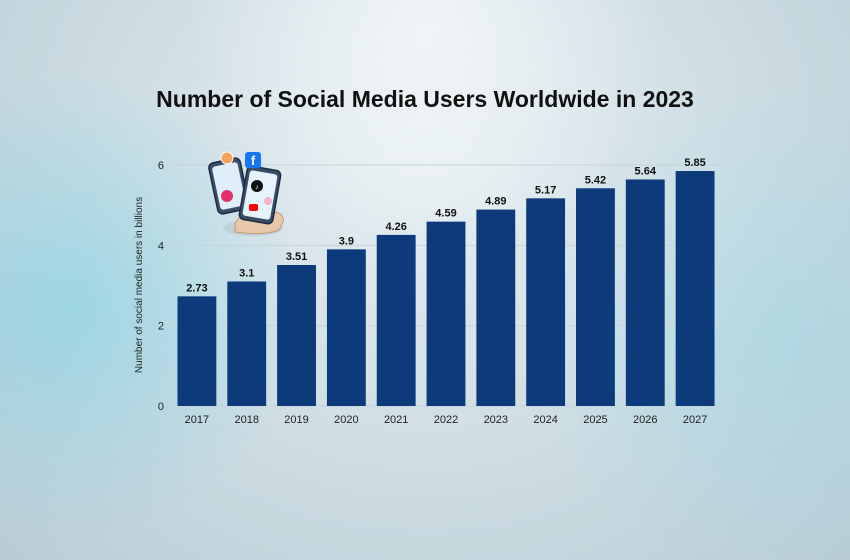  Describe the element at coordinates (446, 313) in the screenshot. I see `bar-2022` at that location.